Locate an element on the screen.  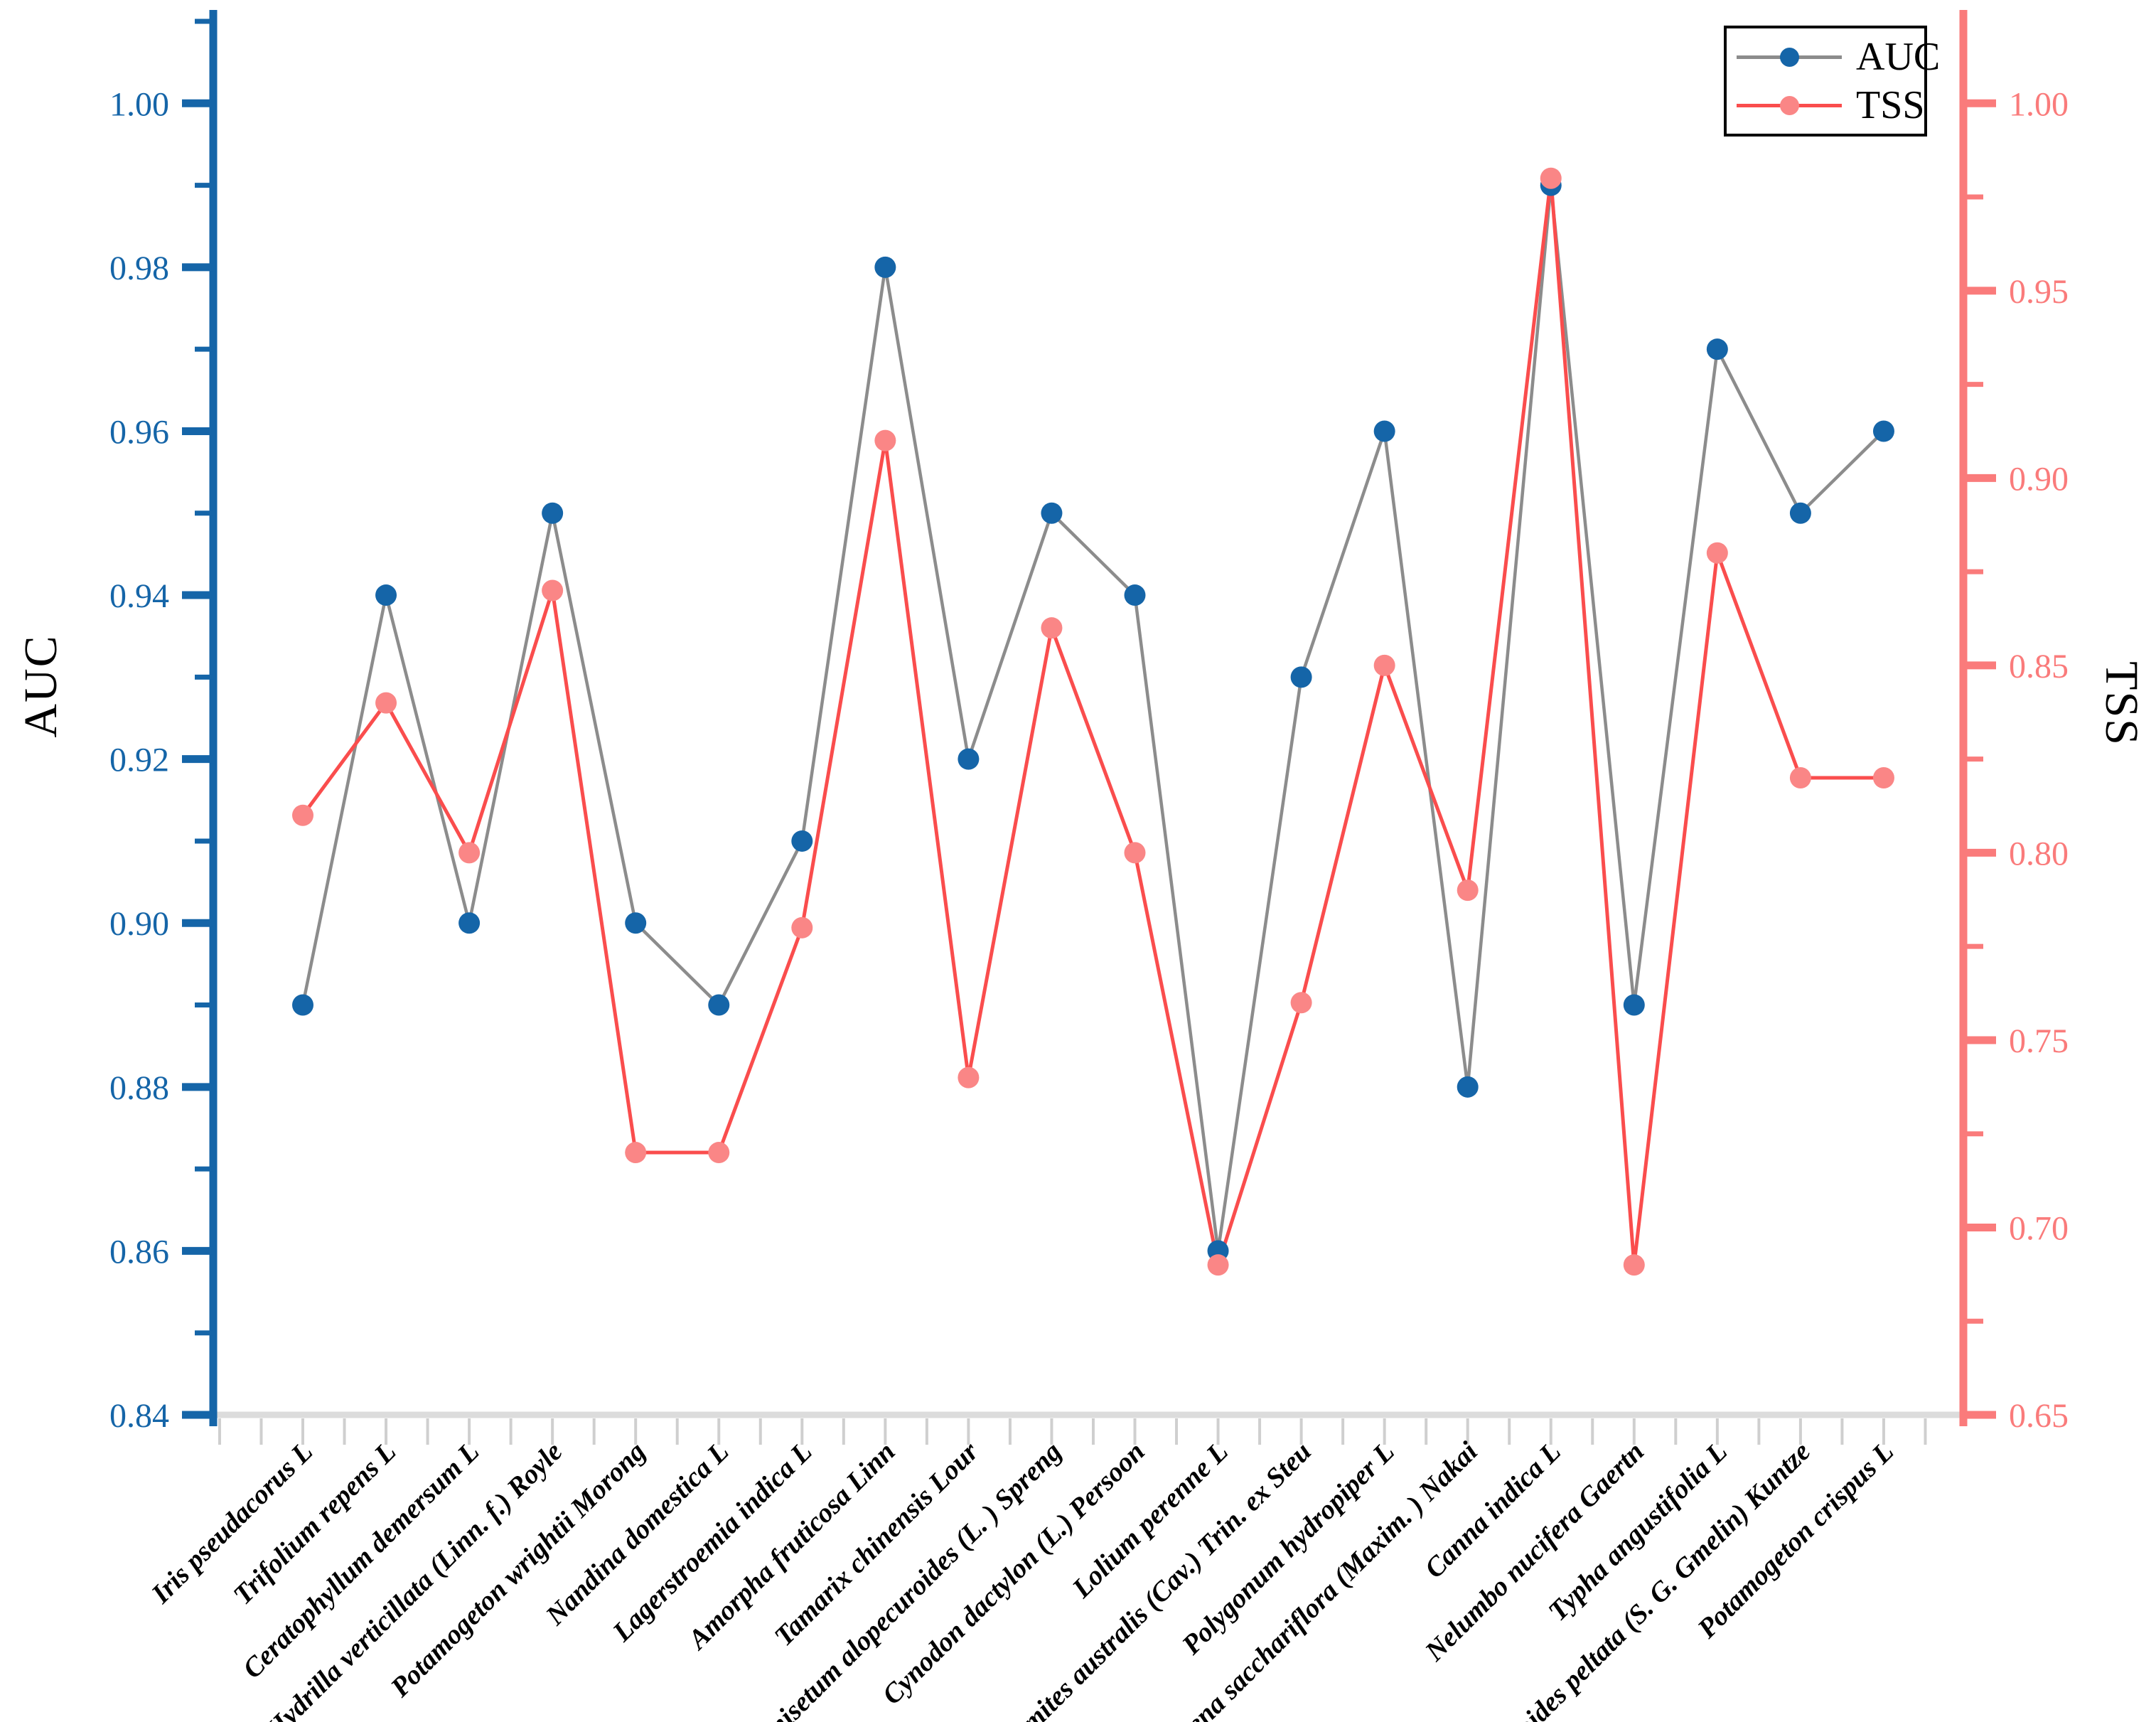
legend: AUC TSS is located at coordinates (1832, 81).